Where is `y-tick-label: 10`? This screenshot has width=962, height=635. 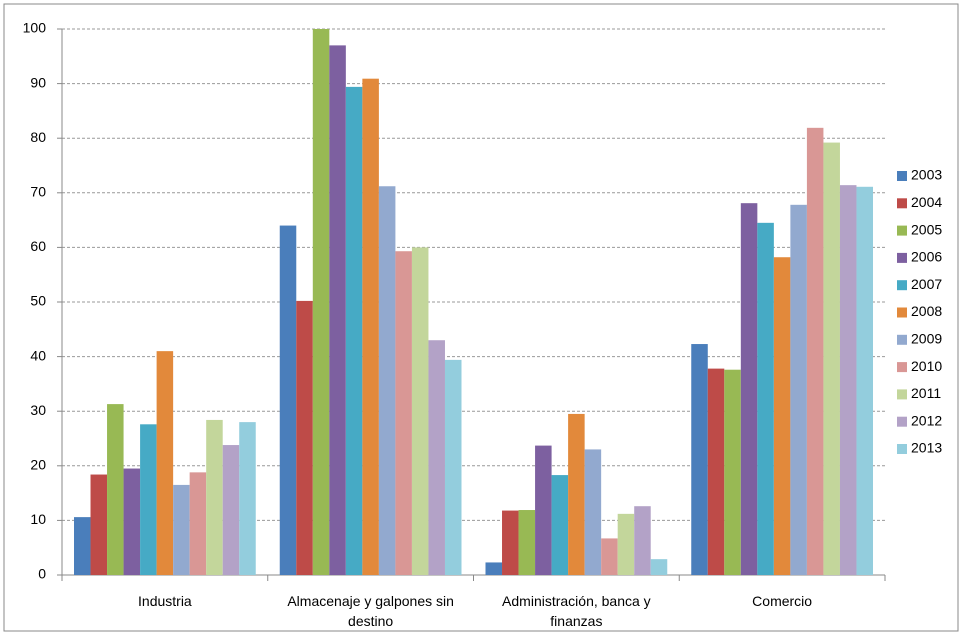 y-tick-label: 10 is located at coordinates (38, 519).